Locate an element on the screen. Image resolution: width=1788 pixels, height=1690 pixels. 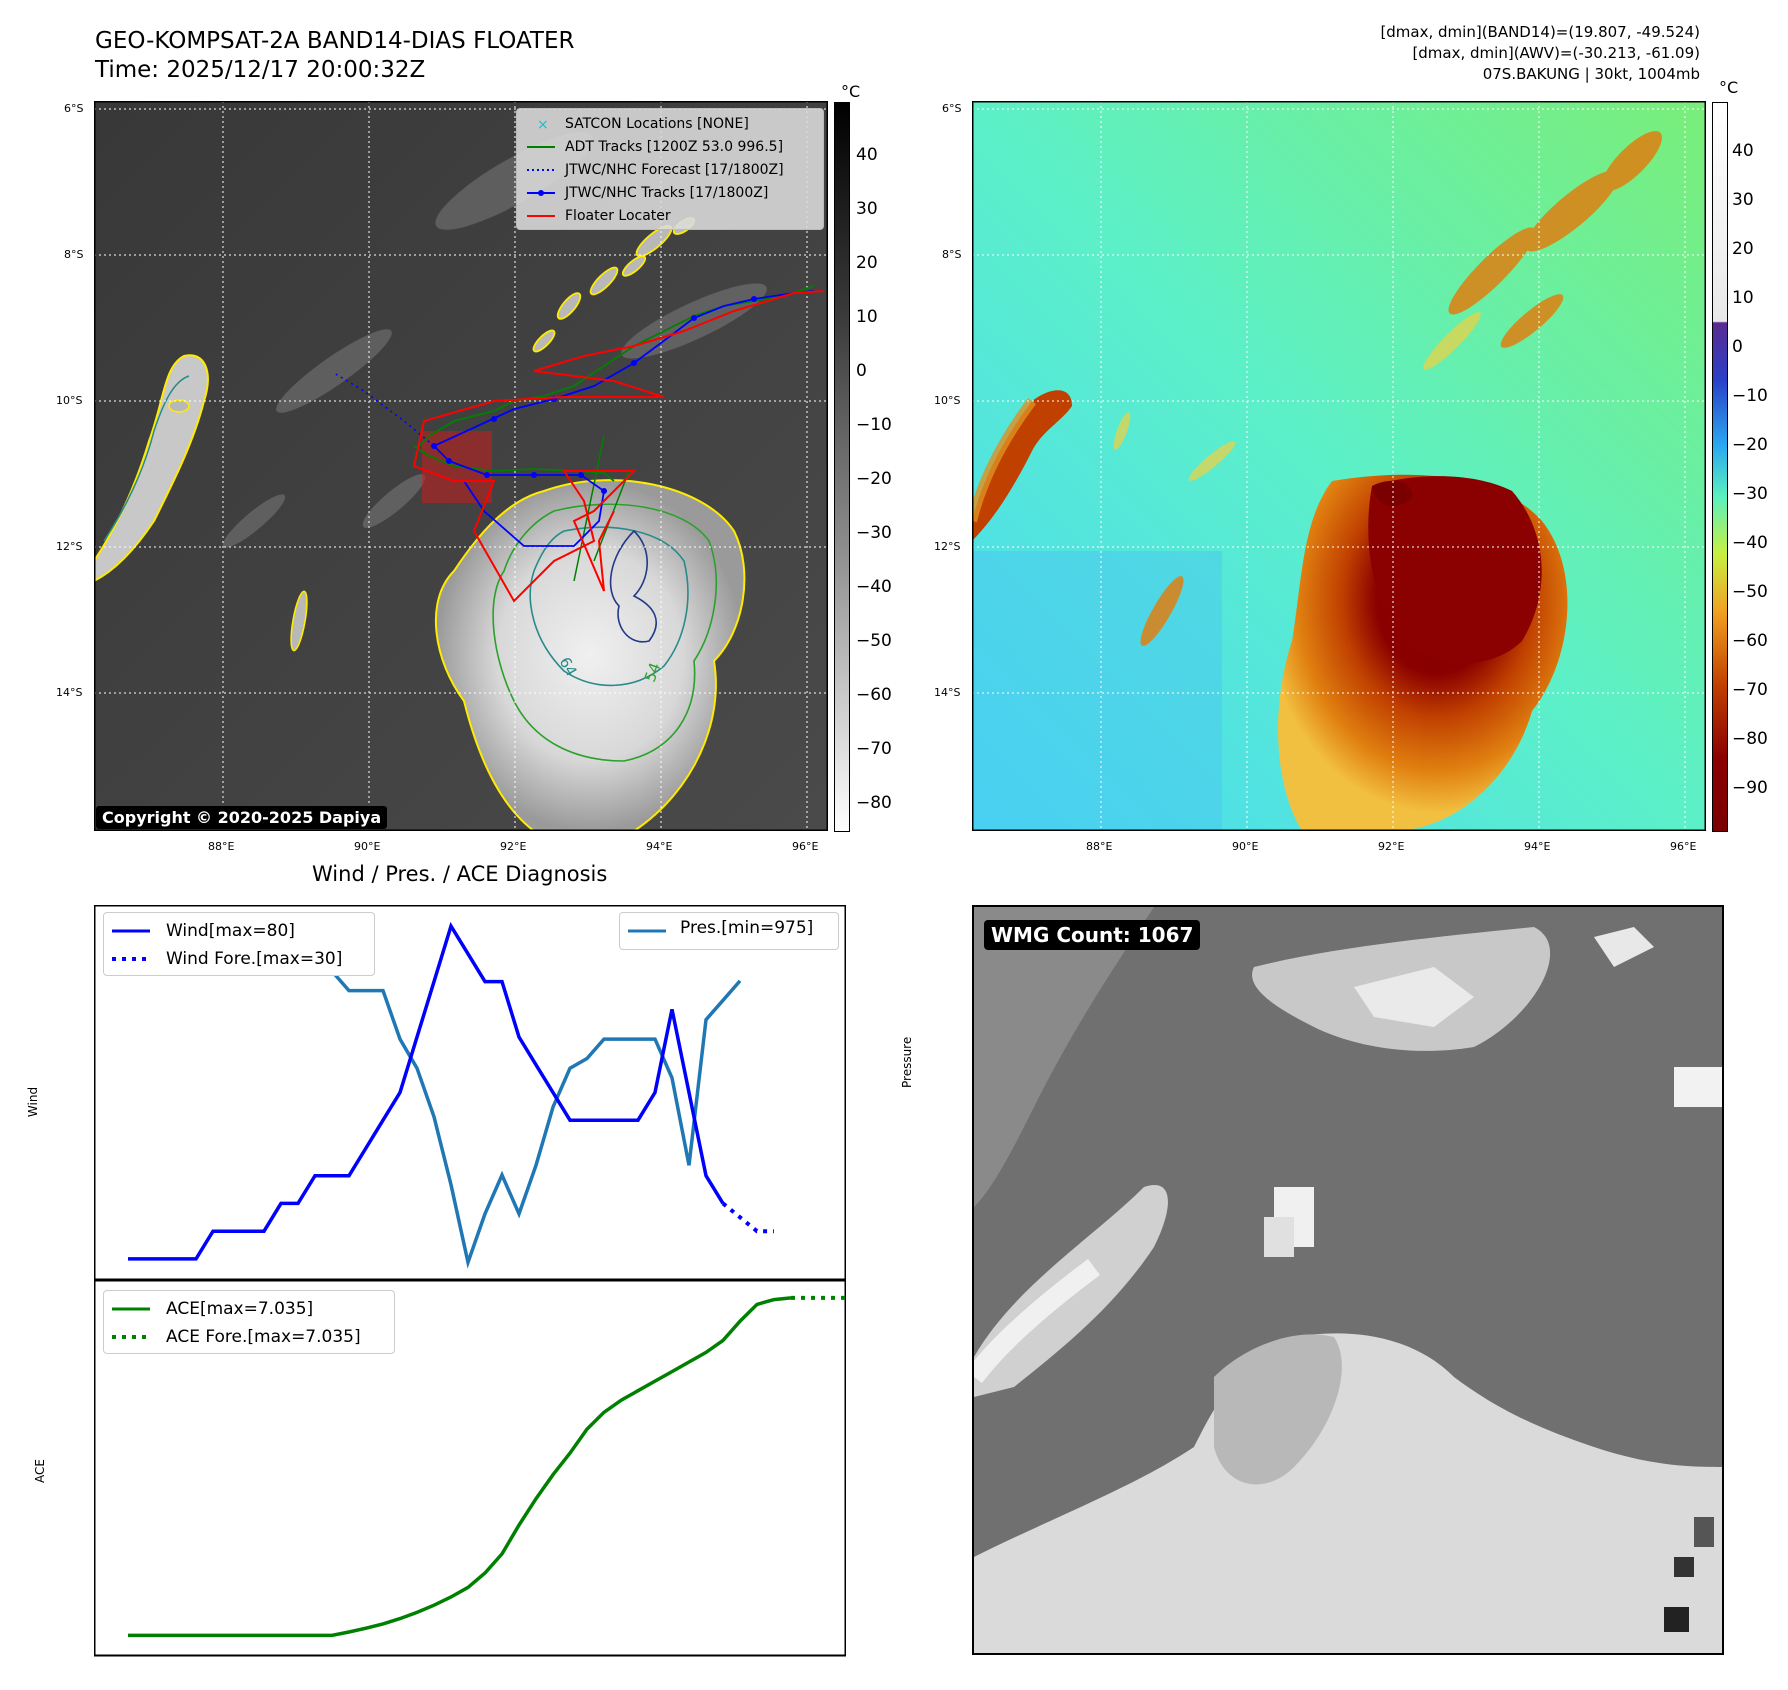
gray-colorbar is located at coordinates (842, 467).